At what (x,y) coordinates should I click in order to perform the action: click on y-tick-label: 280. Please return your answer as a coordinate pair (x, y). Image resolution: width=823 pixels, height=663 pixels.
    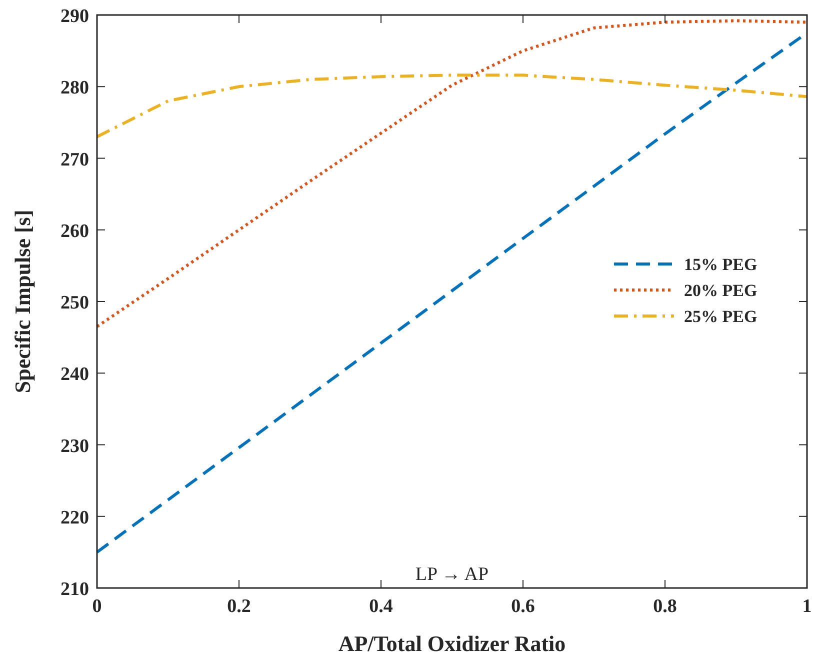
    Looking at the image, I should click on (74, 88).